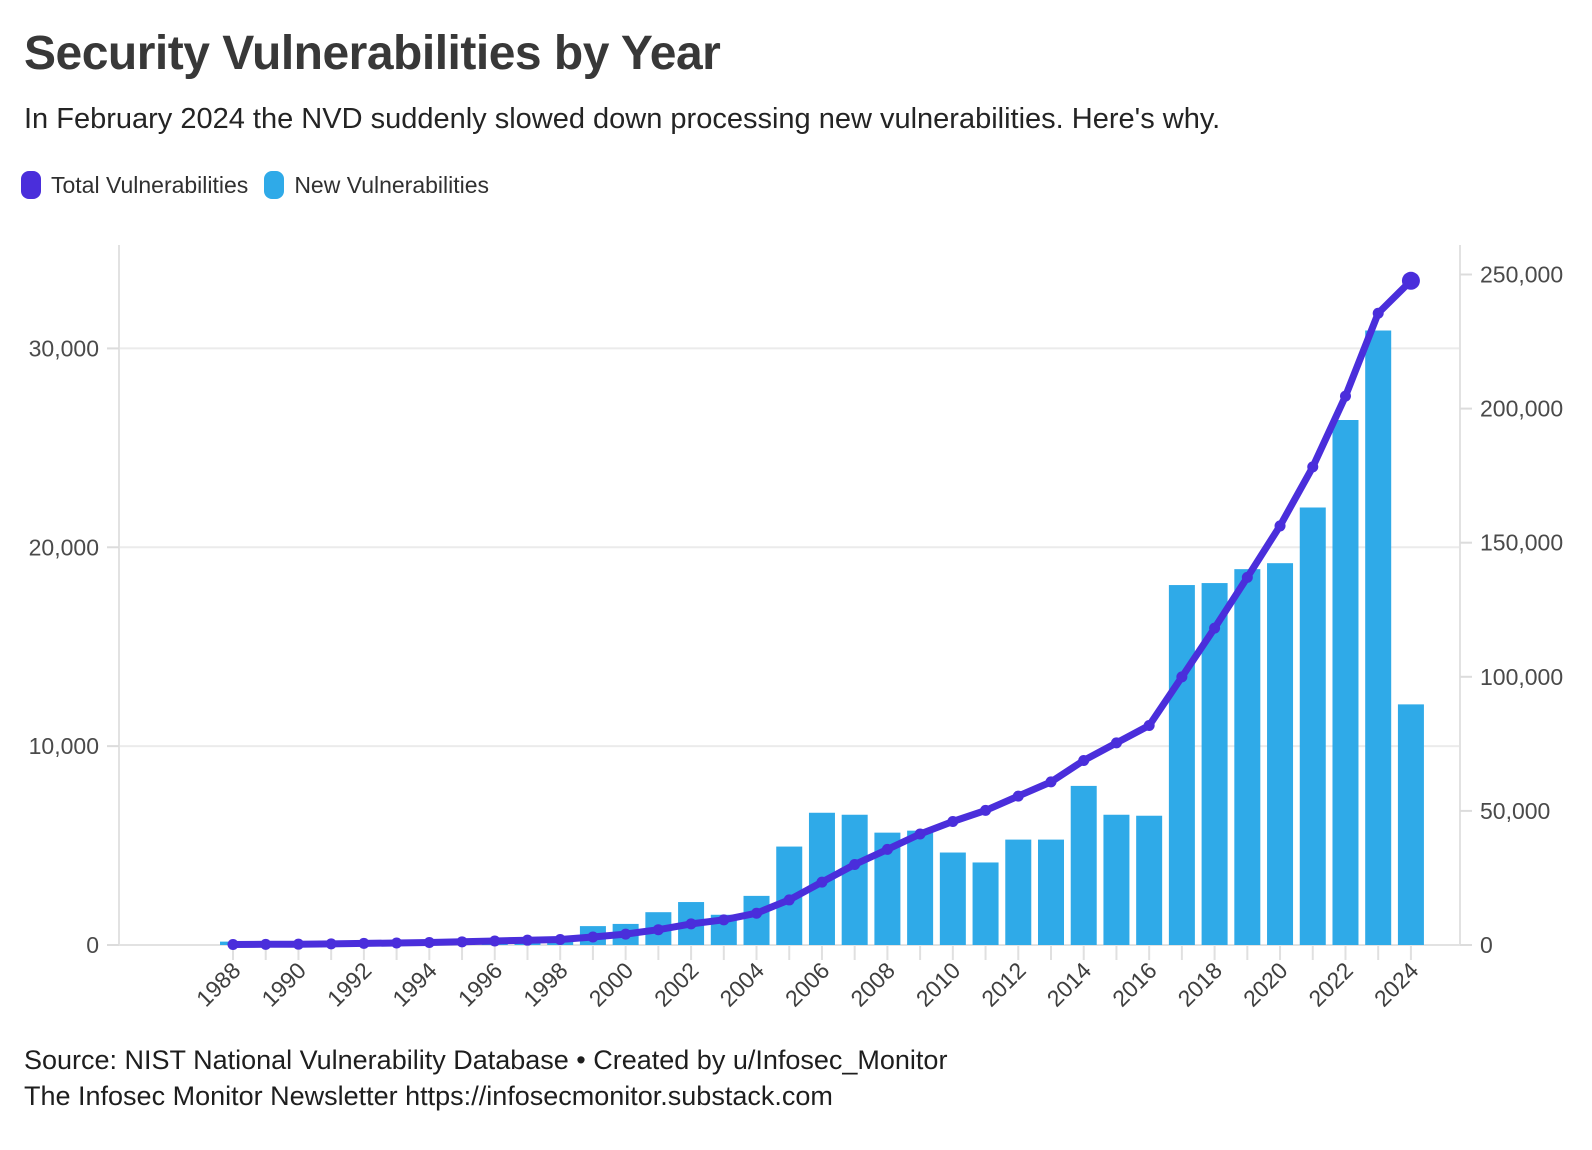 This screenshot has width=1592, height=1150. I want to click on bar-2004, so click(756, 920).